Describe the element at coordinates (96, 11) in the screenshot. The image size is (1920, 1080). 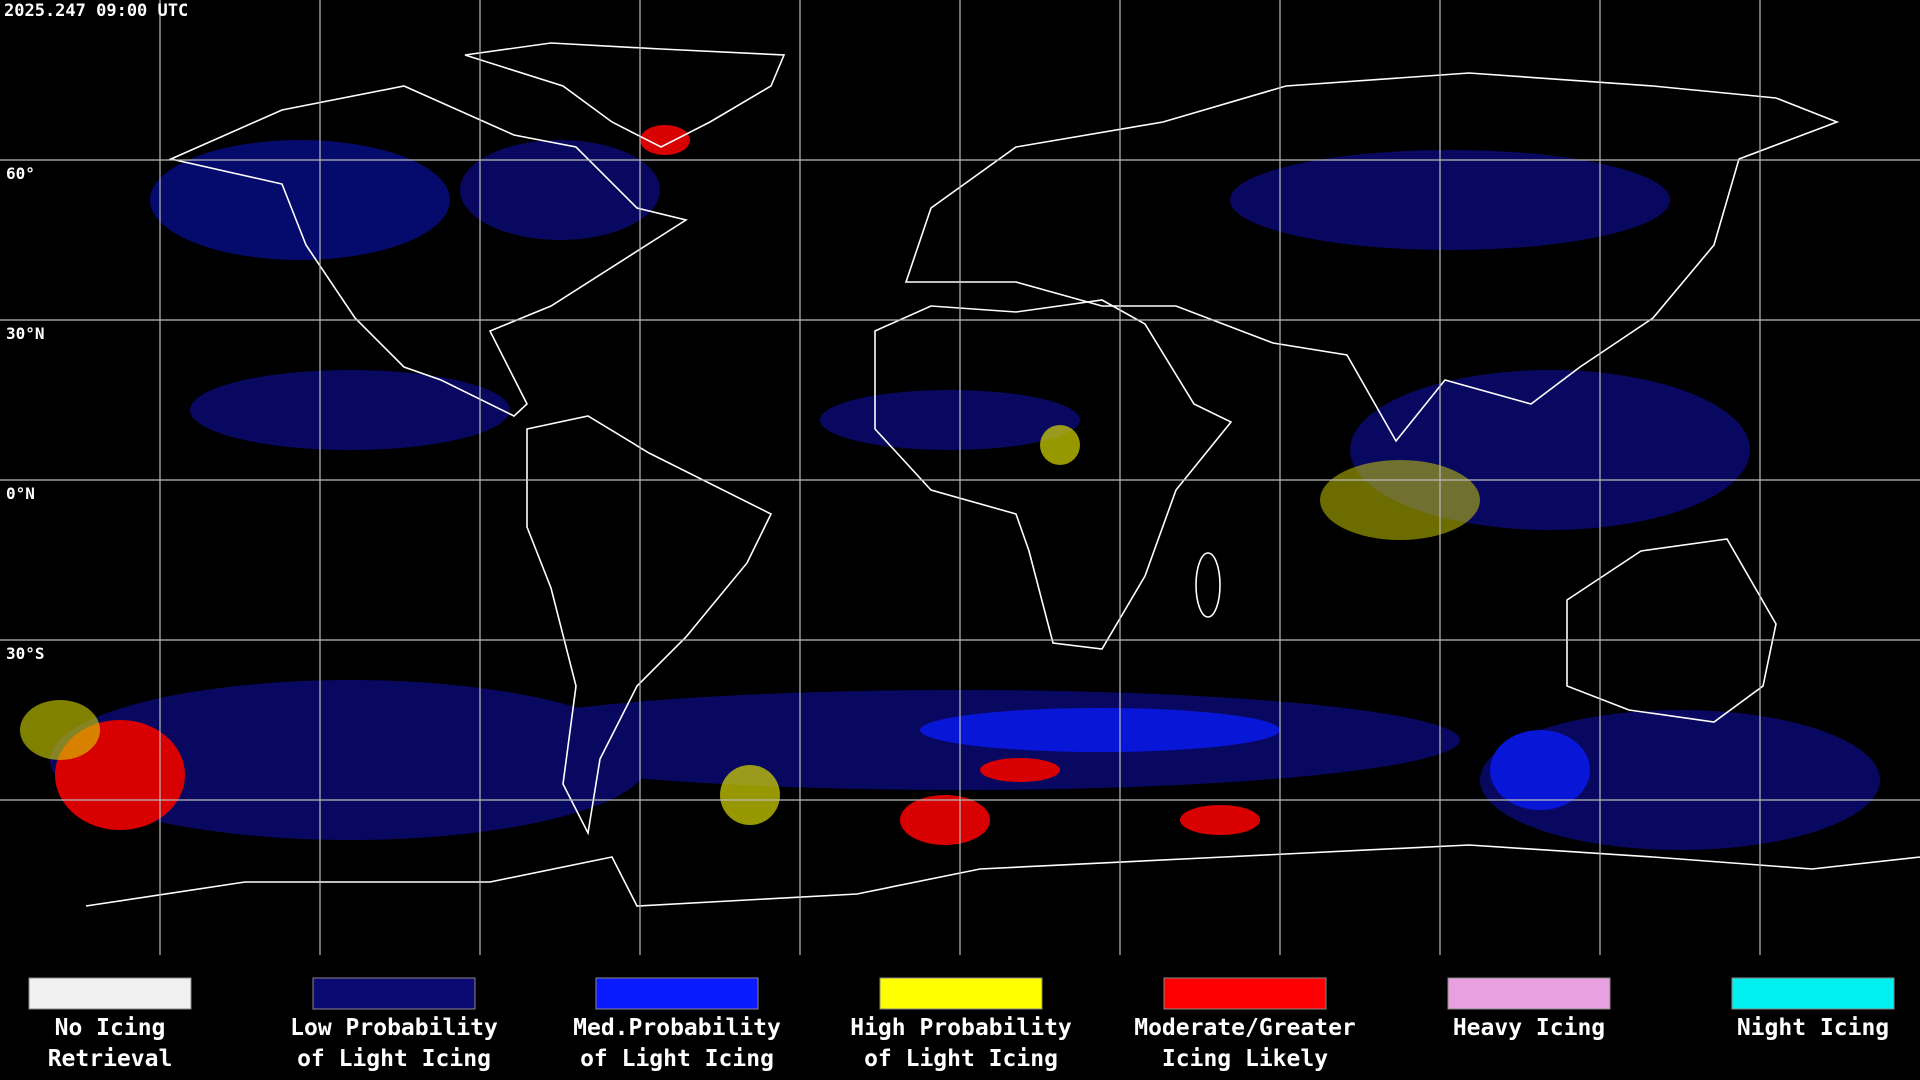
I see `timestamp: 2025.247 09:00 UTC` at that location.